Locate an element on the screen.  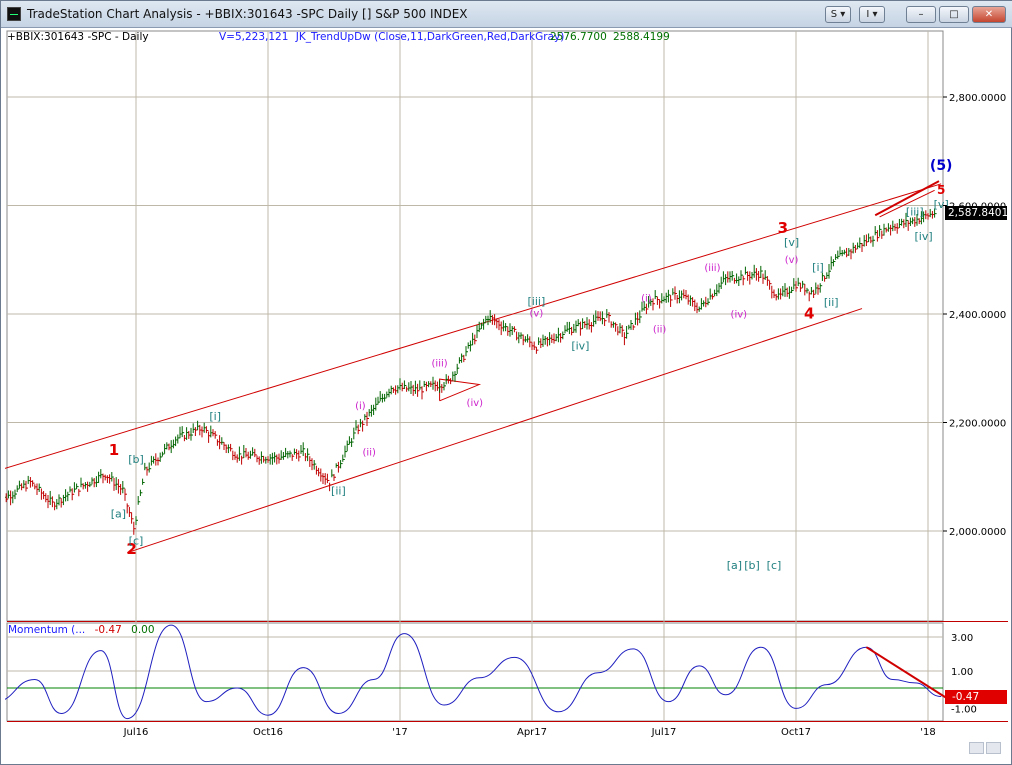
momentum-tick-label: 3.00 is located at coordinates (962, 638).